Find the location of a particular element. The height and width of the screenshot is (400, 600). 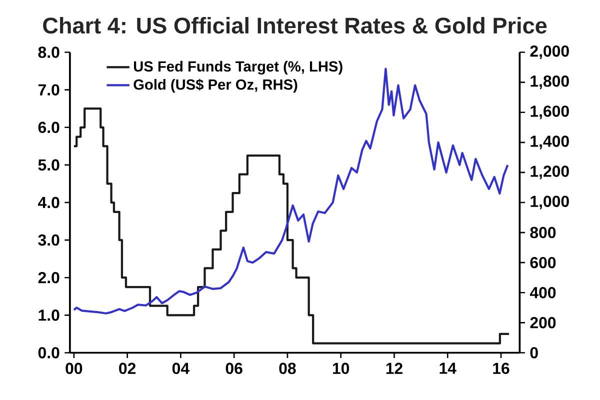

y-tick-label: 0.0 is located at coordinates (49, 352).